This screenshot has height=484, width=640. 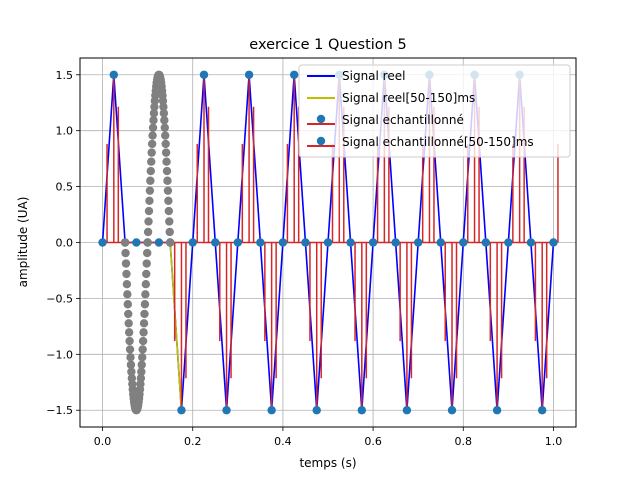 What do you see at coordinates (464, 441) in the screenshot?
I see `x-tick-label: 0.8` at bounding box center [464, 441].